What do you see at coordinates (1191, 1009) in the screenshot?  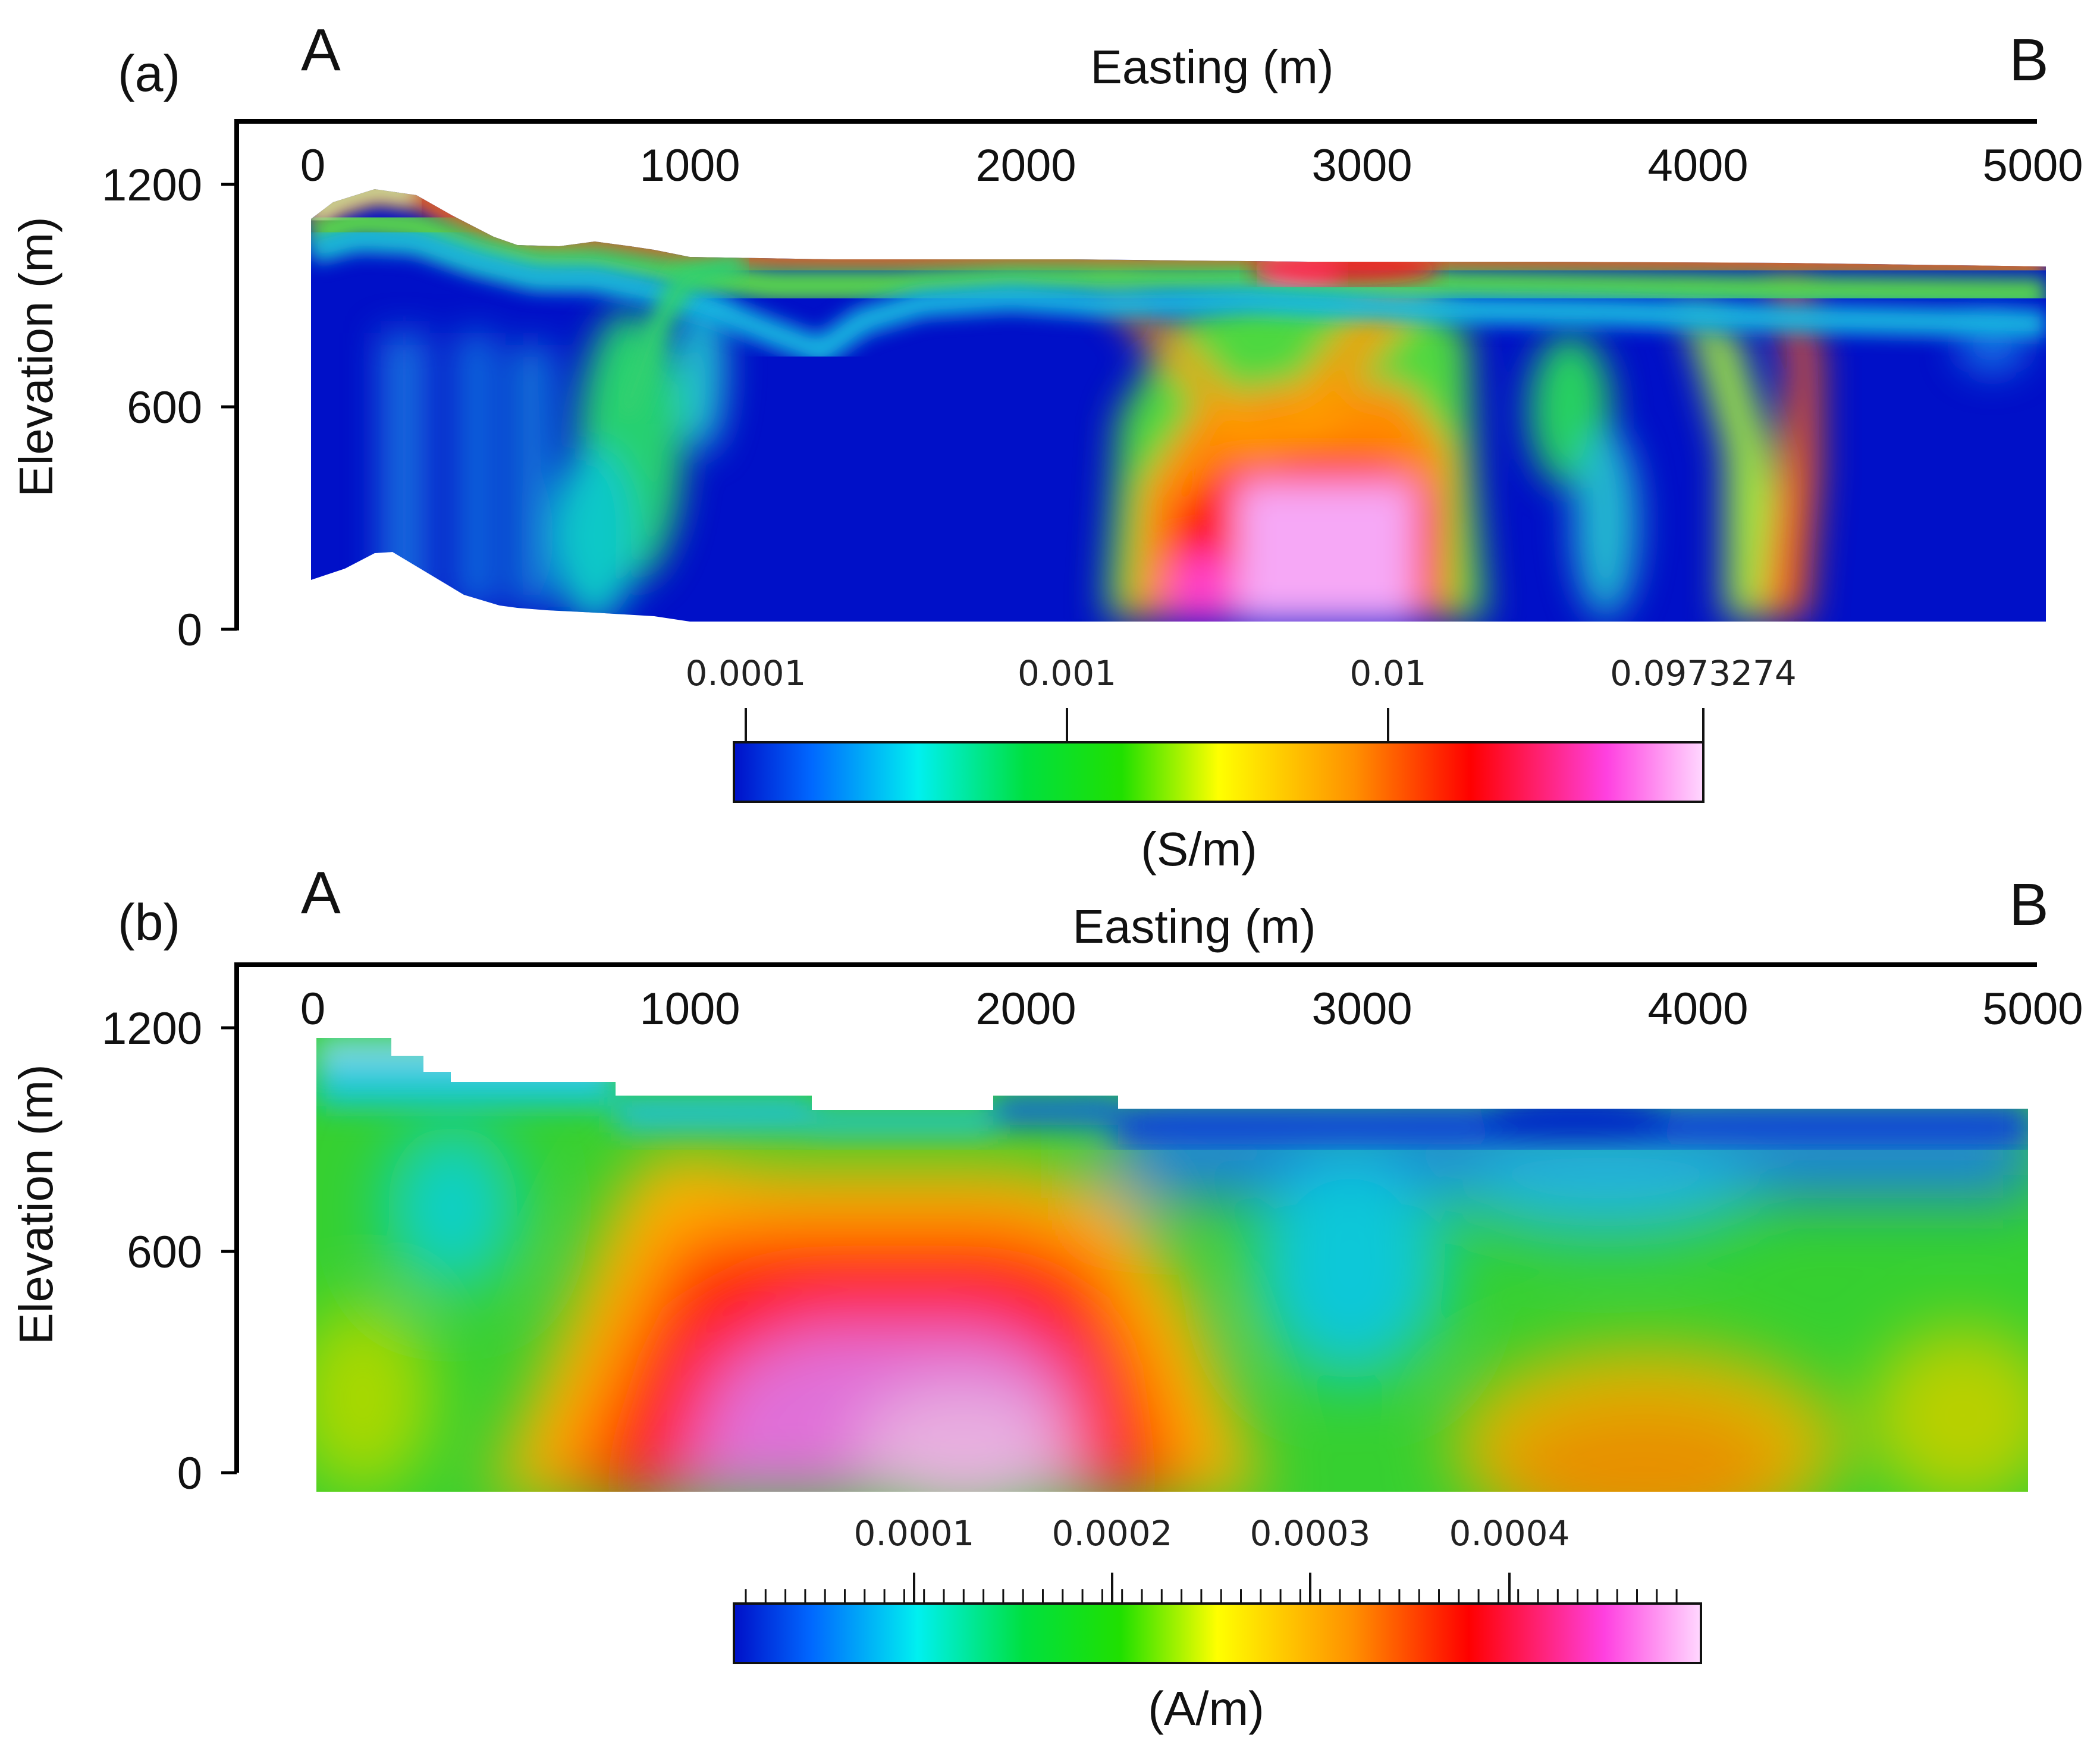 I see `panel-b-x-tick-labels: 0 1000 2000 3000 4000 5000` at bounding box center [1191, 1009].